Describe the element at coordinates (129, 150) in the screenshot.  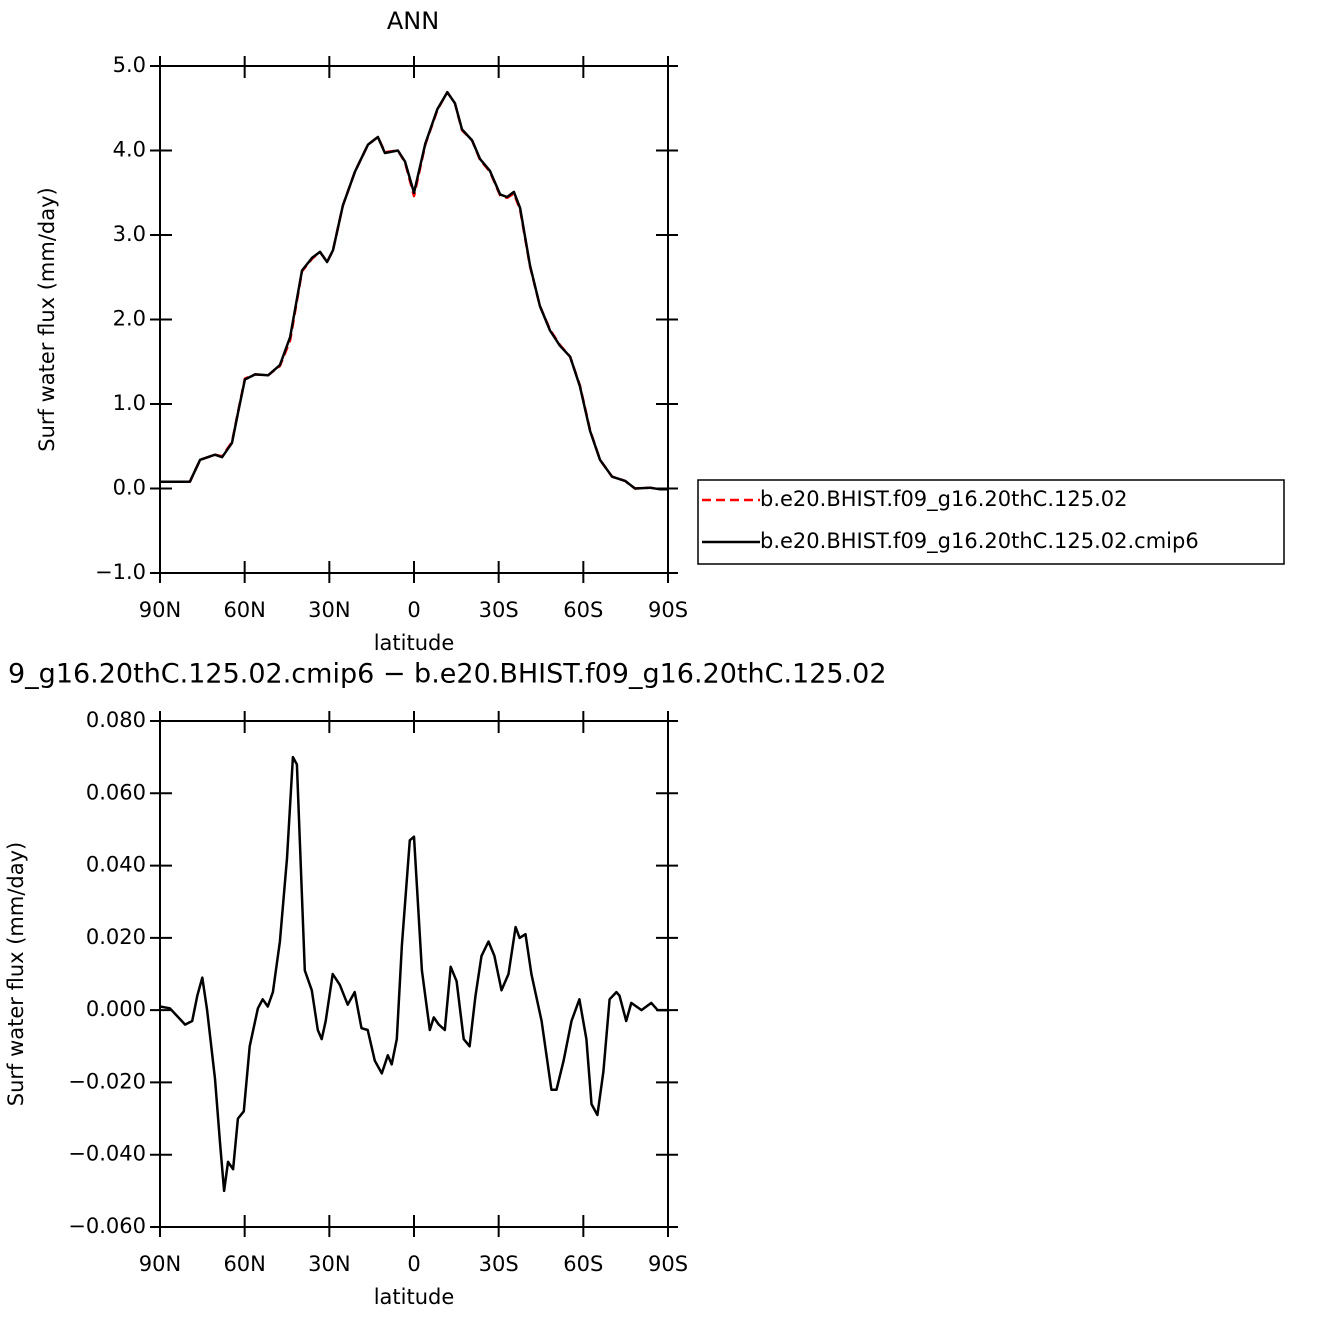
I see `y-tick-label: 4.0` at that location.